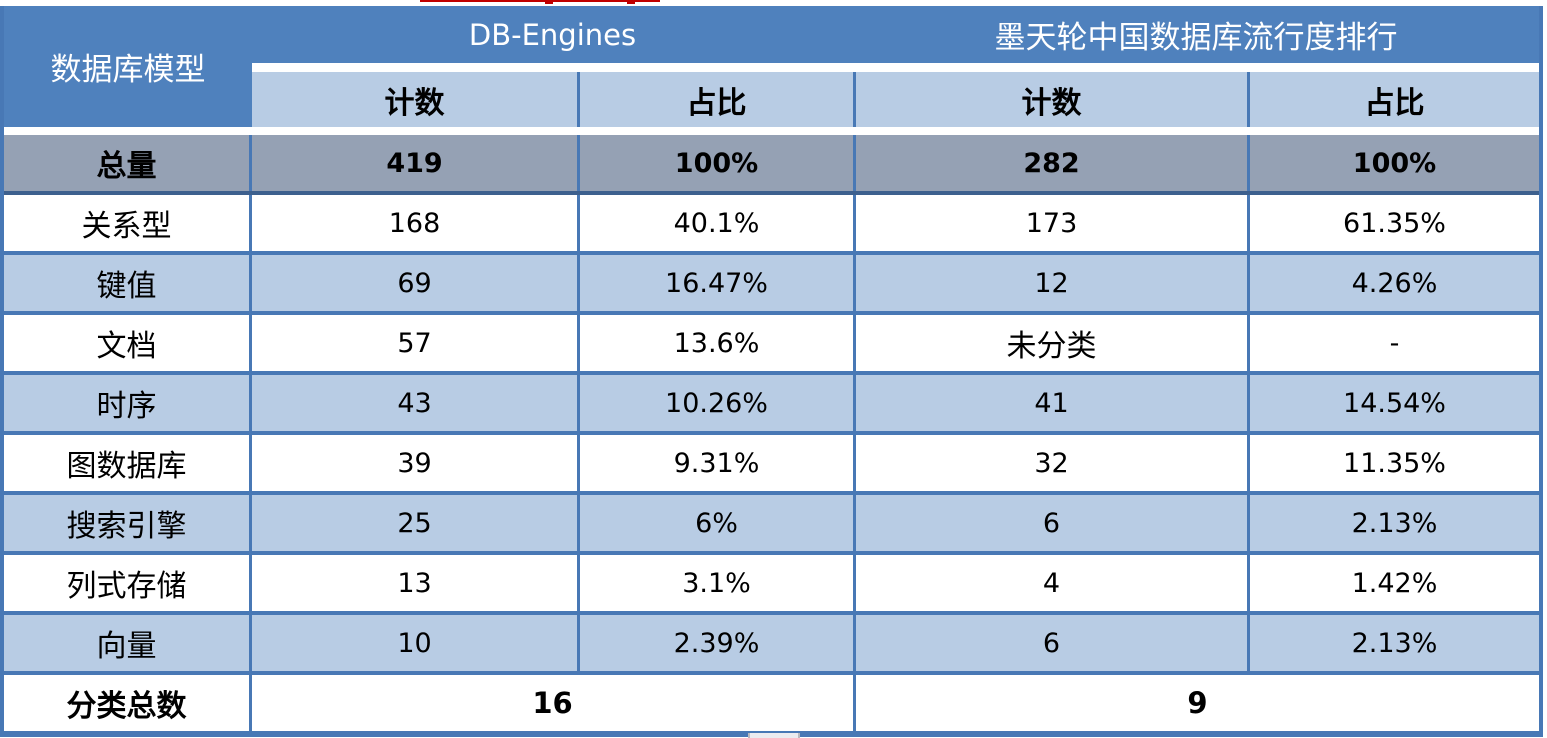 The width and height of the screenshot is (1547, 738). I want to click on table-row-category-totals: 分类总数 16 9, so click(771, 703).